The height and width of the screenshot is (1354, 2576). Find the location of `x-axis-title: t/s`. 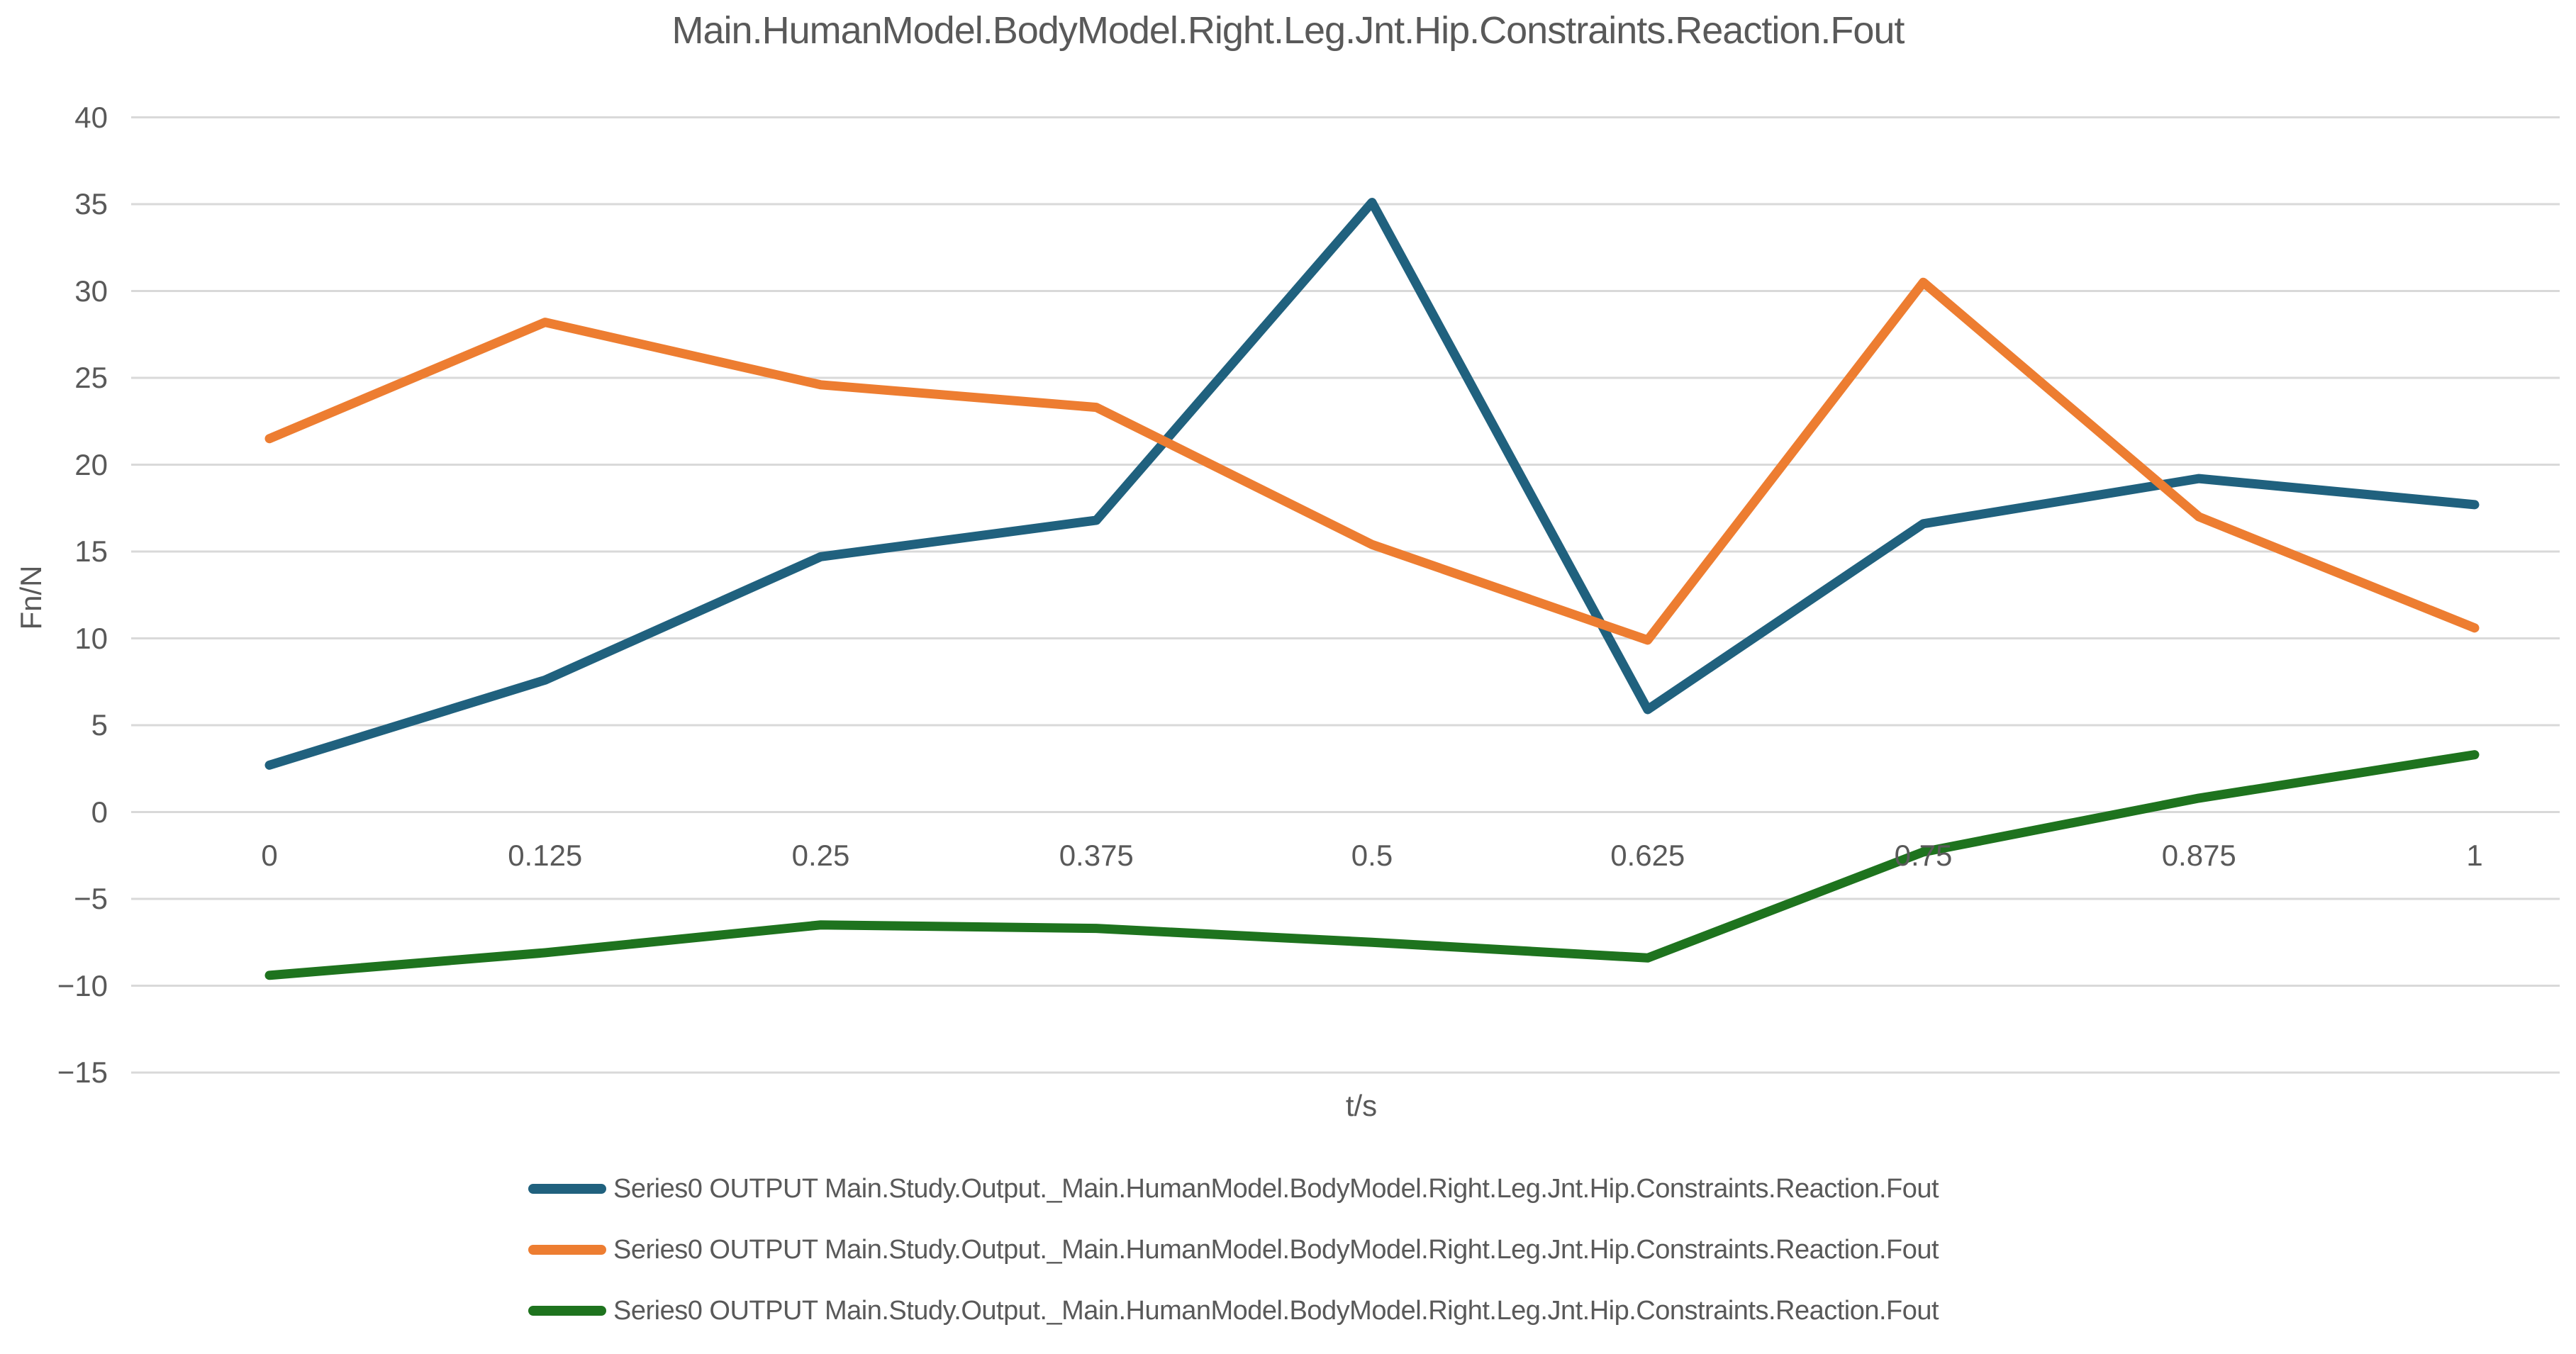

x-axis-title: t/s is located at coordinates (1361, 1105).